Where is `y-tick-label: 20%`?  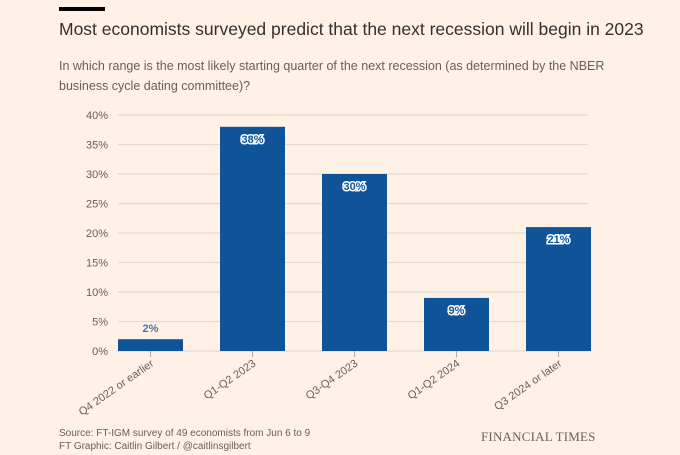
y-tick-label: 20% is located at coordinates (97, 234).